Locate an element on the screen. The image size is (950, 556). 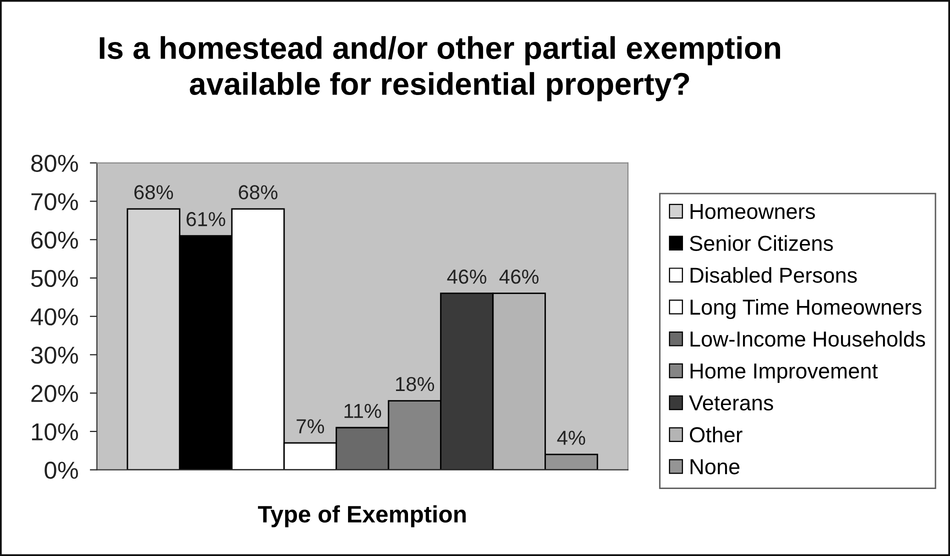
y-tick-label: 10% is located at coordinates (55, 431).